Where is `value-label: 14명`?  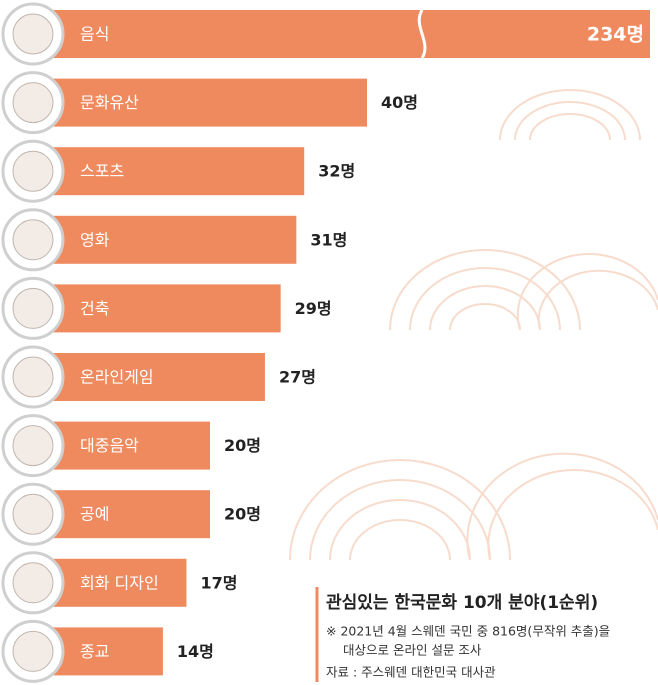 value-label: 14명 is located at coordinates (195, 651).